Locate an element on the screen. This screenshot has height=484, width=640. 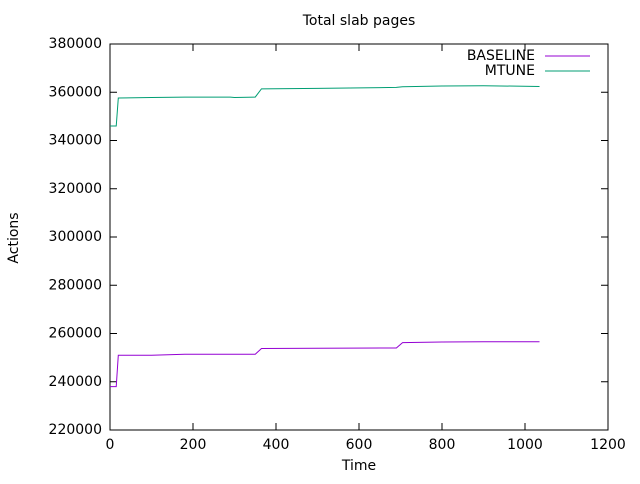
y-tick-label: 320000 is located at coordinates (75, 189).